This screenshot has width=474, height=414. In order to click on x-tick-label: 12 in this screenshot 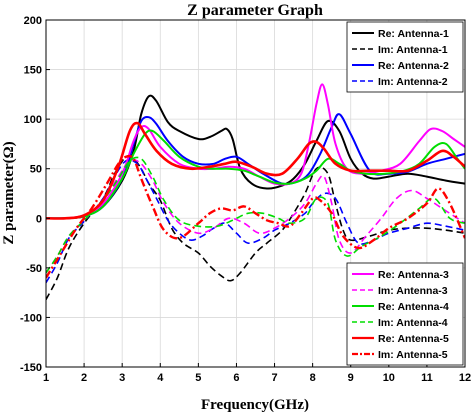, I will do `click(465, 378)`.